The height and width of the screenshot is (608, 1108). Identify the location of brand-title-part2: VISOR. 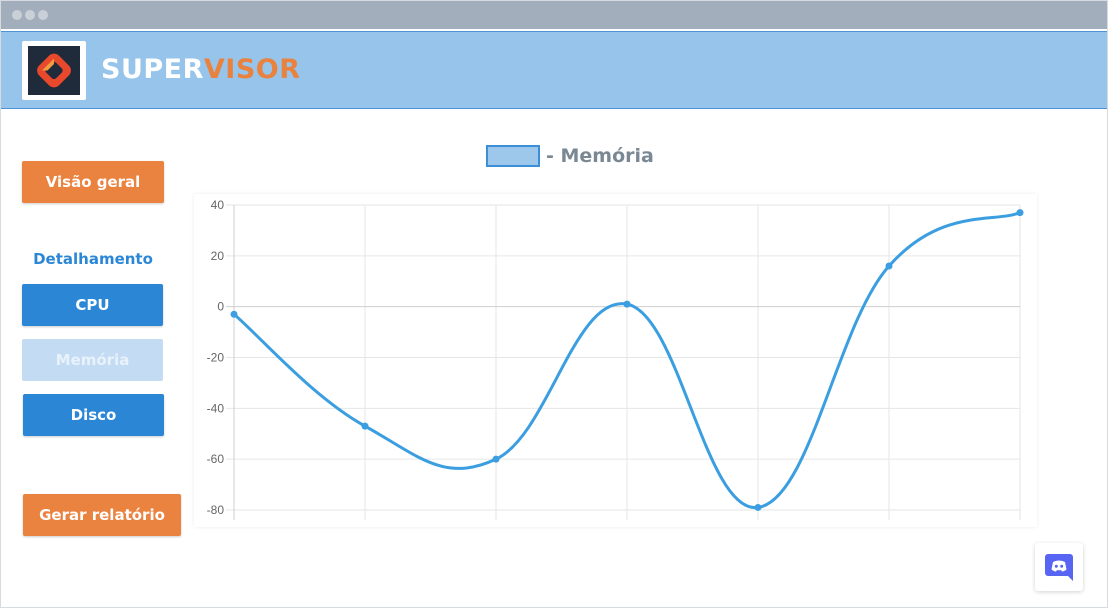
(252, 69).